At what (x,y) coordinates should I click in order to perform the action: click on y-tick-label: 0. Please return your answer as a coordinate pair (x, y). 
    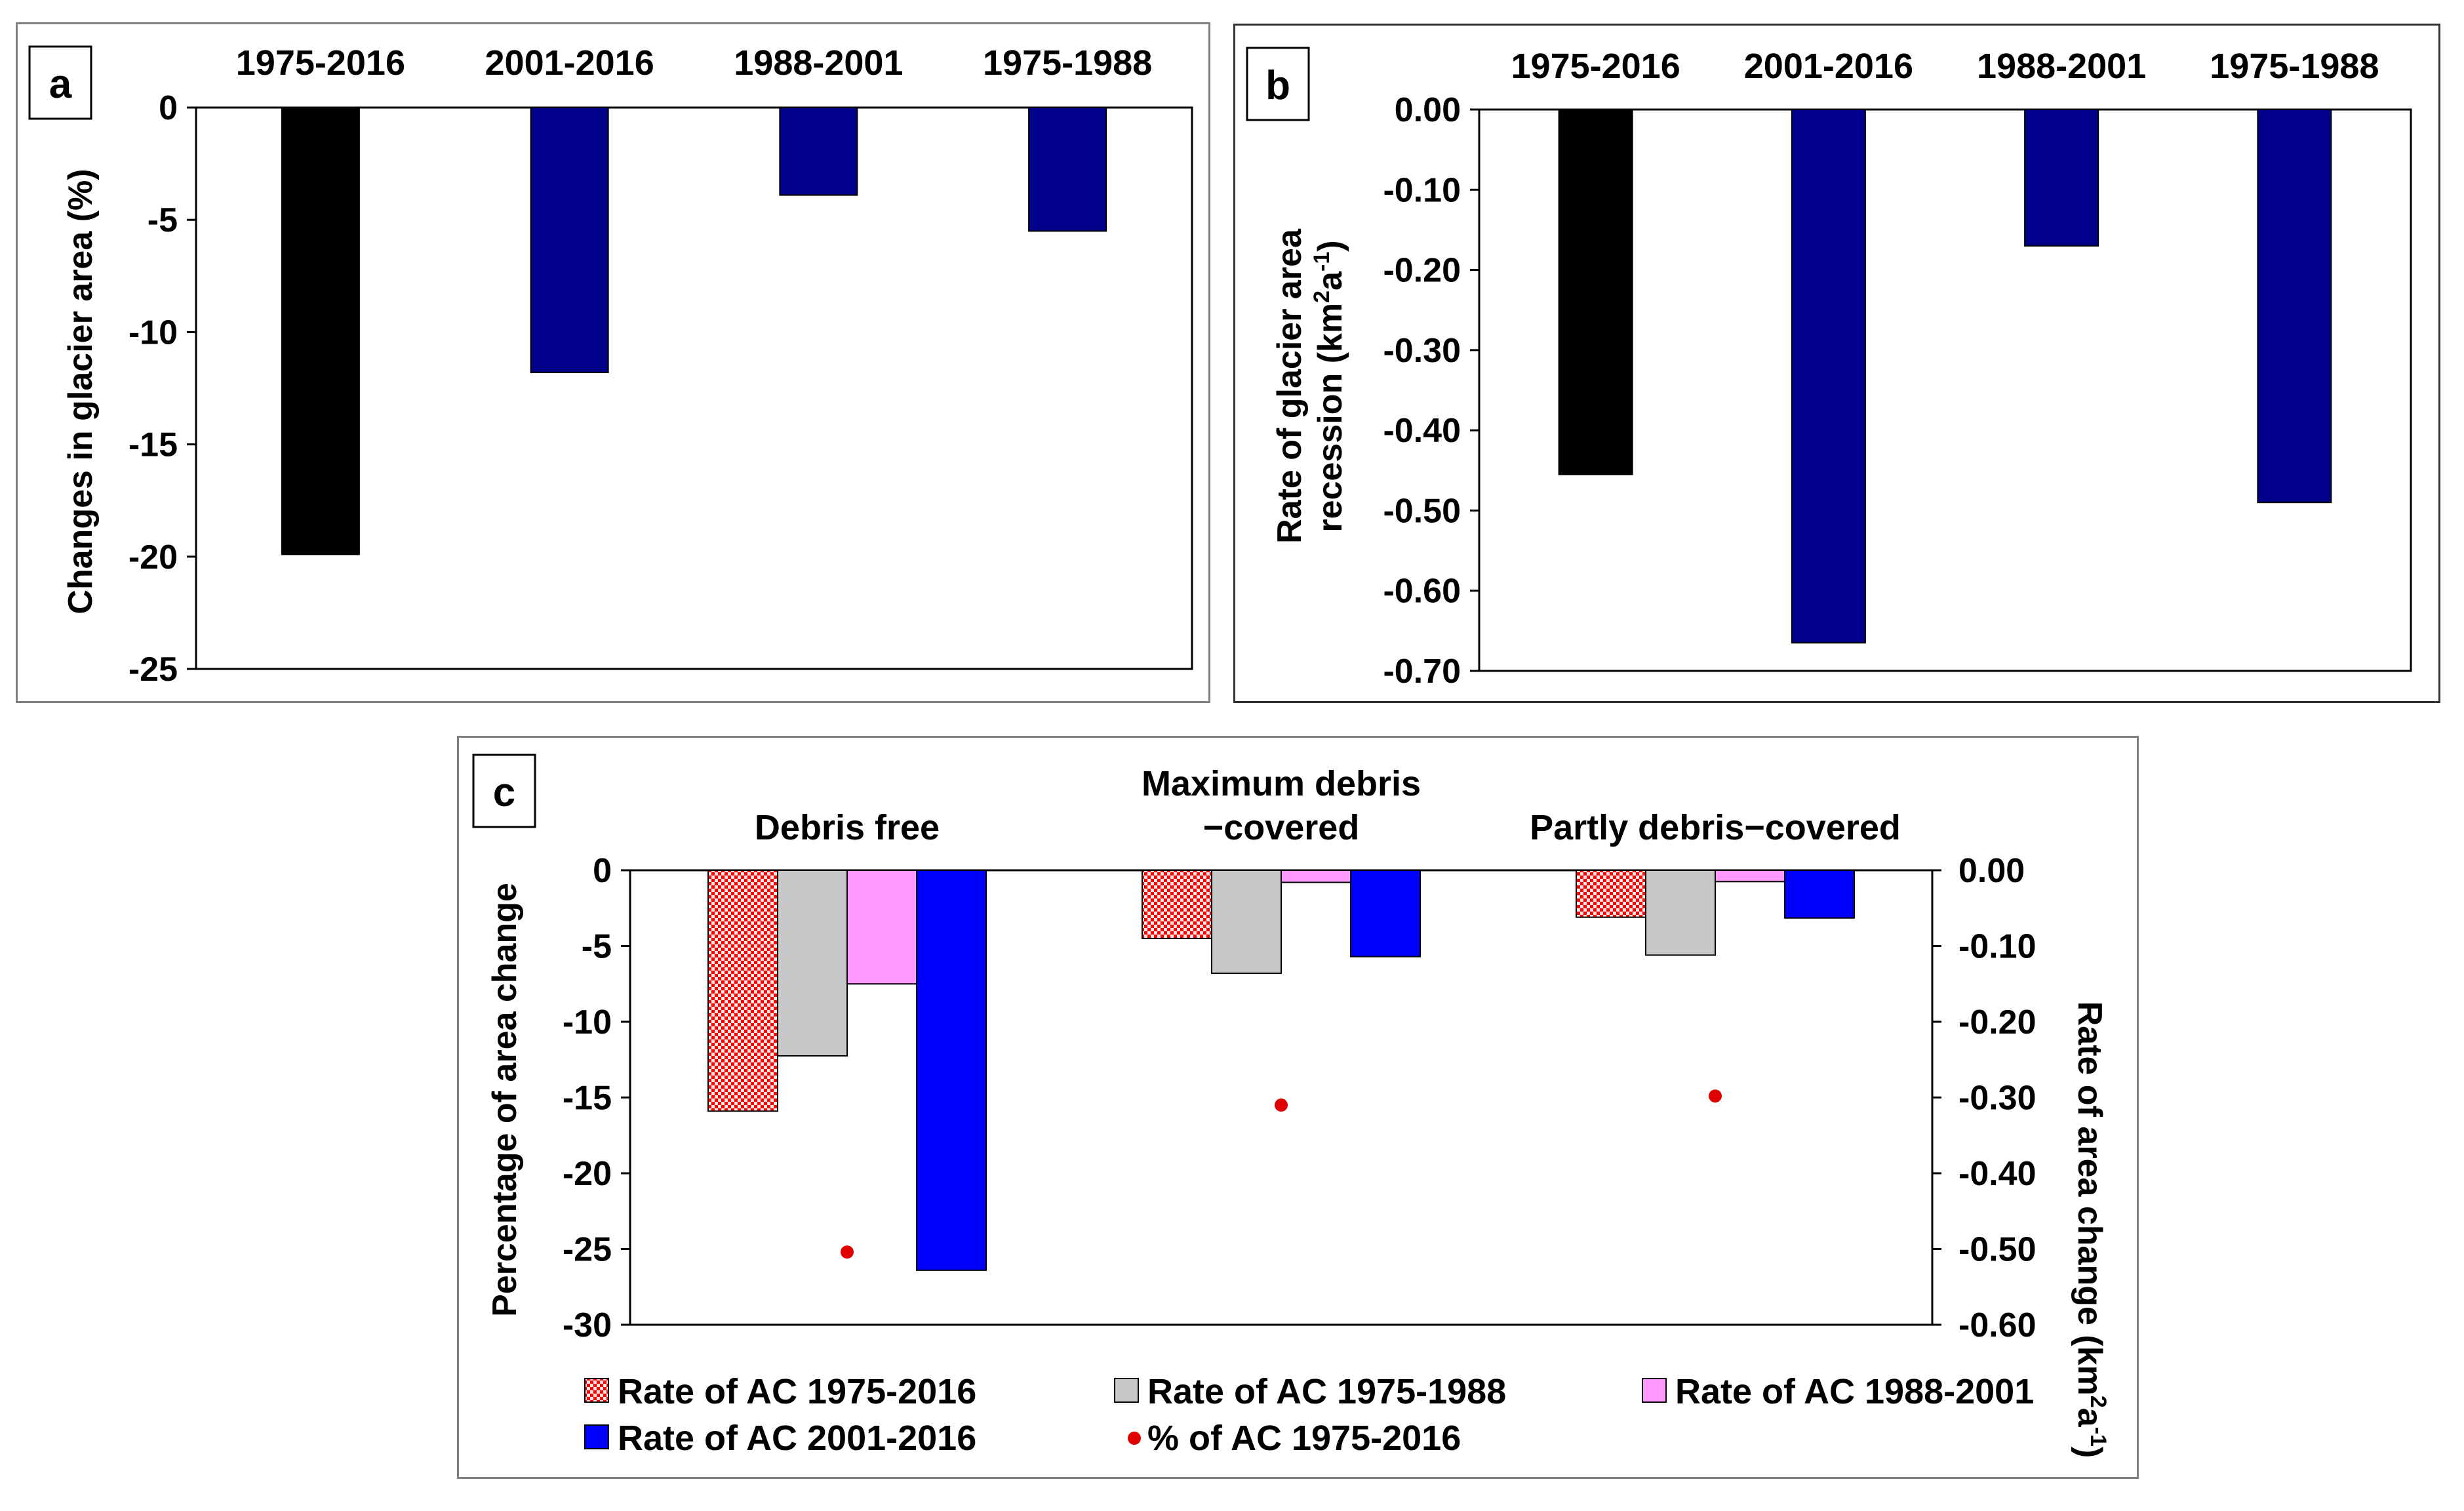
    Looking at the image, I should click on (168, 108).